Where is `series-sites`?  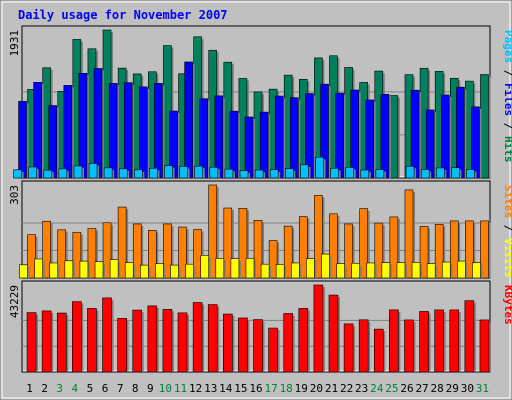 series-sites is located at coordinates (251, 266).